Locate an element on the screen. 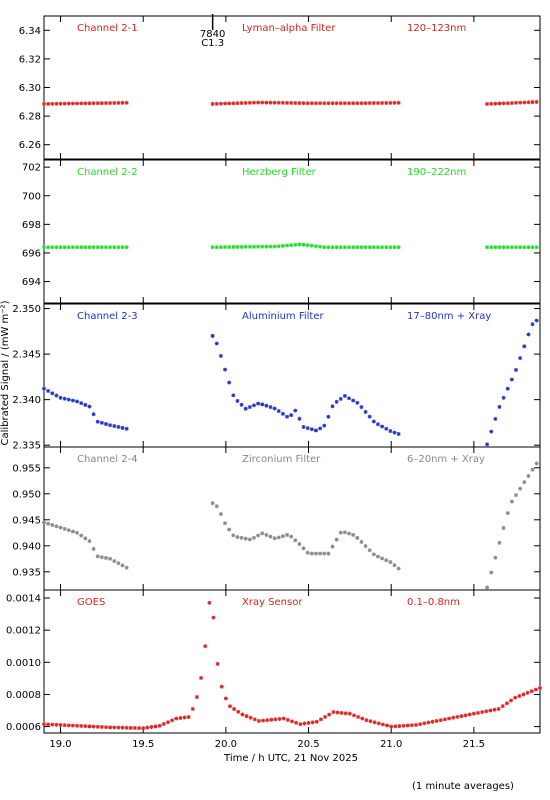 Image resolution: width=550 pixels, height=800 pixels. y-tick-label: 6.34 is located at coordinates (30, 31).